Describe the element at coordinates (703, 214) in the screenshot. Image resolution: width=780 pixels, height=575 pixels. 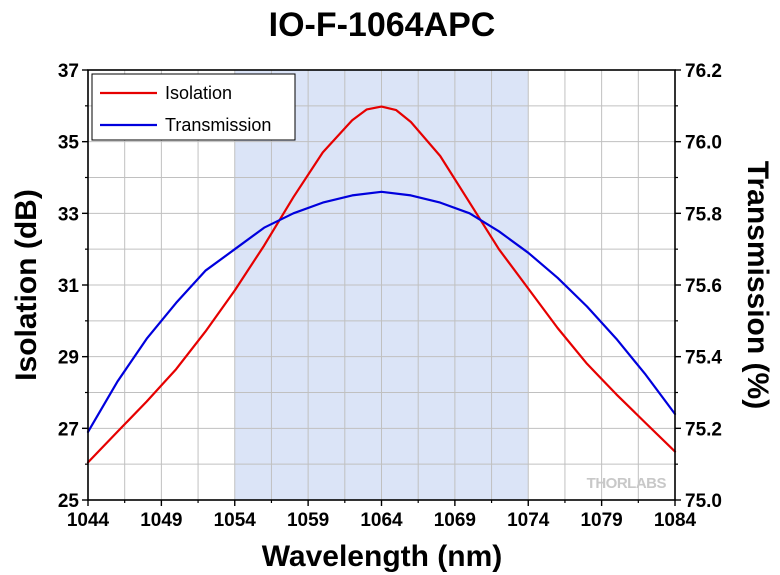
I see `y2-tick-label: 75.8` at that location.